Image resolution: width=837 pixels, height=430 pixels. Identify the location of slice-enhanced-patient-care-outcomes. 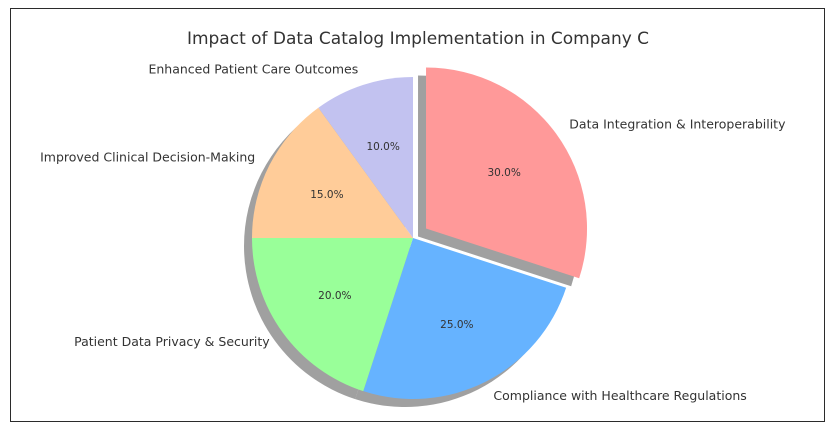
(365, 157).